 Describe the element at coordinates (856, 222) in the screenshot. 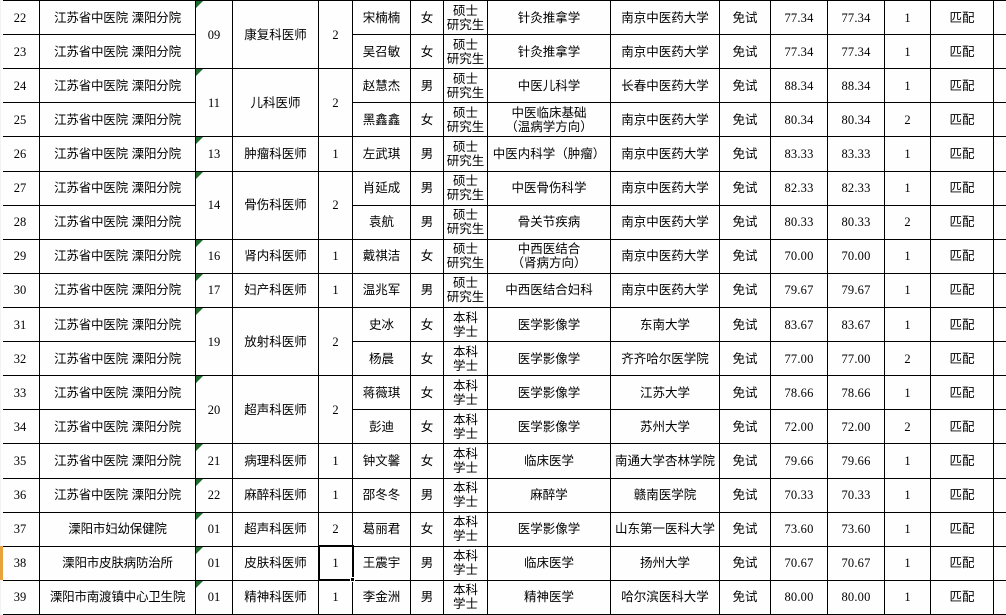

I see `cell-score2: 80.33` at that location.